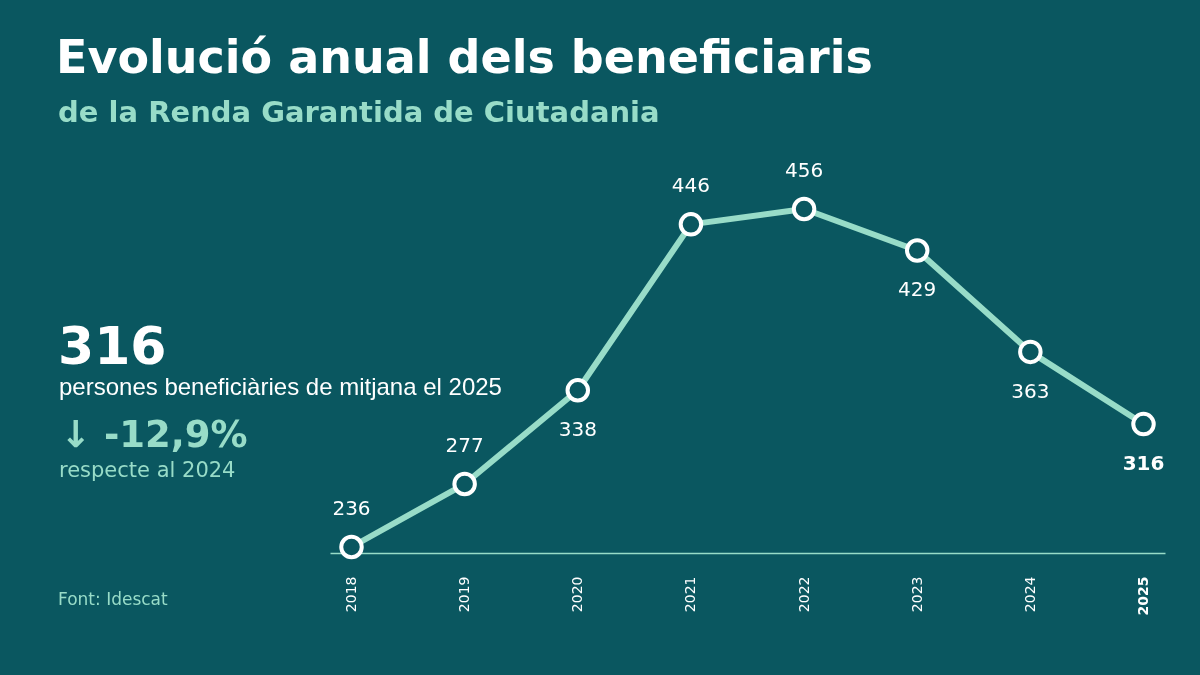 The height and width of the screenshot is (675, 1200). Describe the element at coordinates (154, 434) in the screenshot. I see `text: ↓ -12,9%` at that location.